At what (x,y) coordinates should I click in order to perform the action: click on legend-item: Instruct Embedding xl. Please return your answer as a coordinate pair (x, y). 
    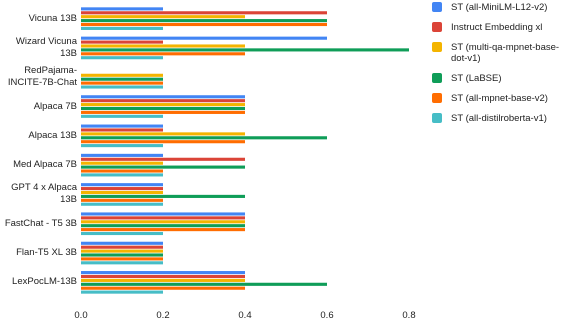
    Looking at the image, I should click on (502, 27).